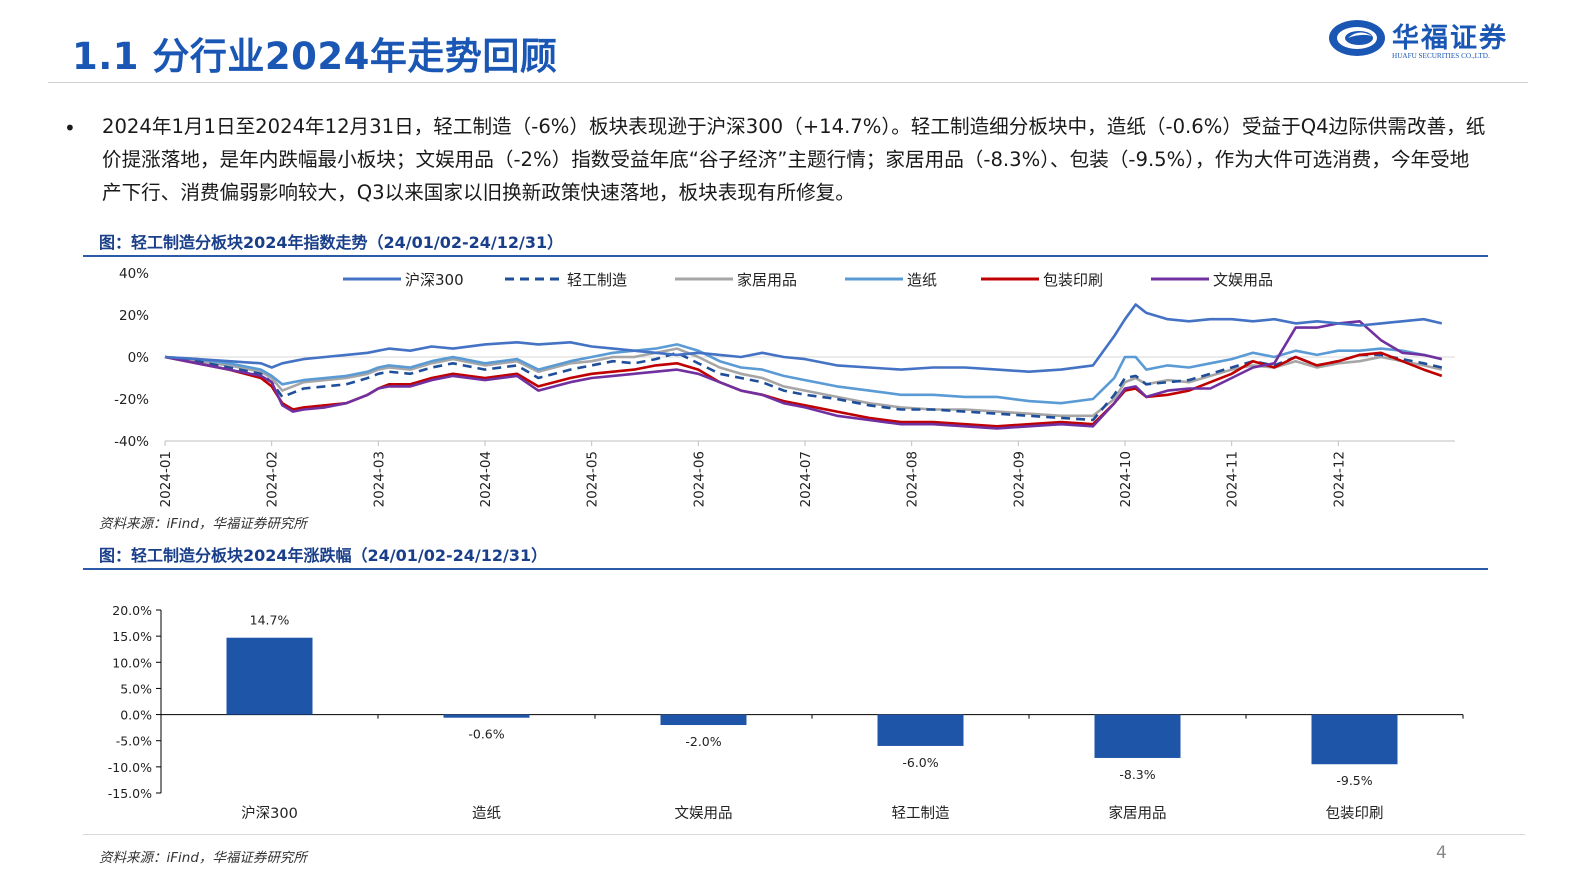 The image size is (1587, 892). Describe the element at coordinates (921, 813) in the screenshot. I see `category-label: 轻工制造` at that location.